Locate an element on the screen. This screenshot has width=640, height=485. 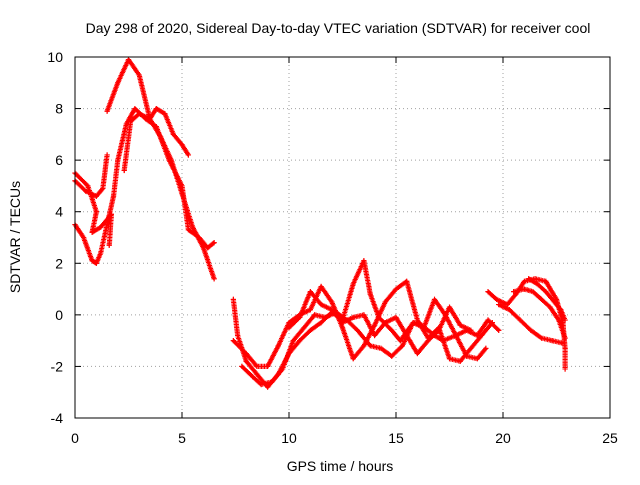
y-tick-label: -2 is located at coordinates (57, 366).